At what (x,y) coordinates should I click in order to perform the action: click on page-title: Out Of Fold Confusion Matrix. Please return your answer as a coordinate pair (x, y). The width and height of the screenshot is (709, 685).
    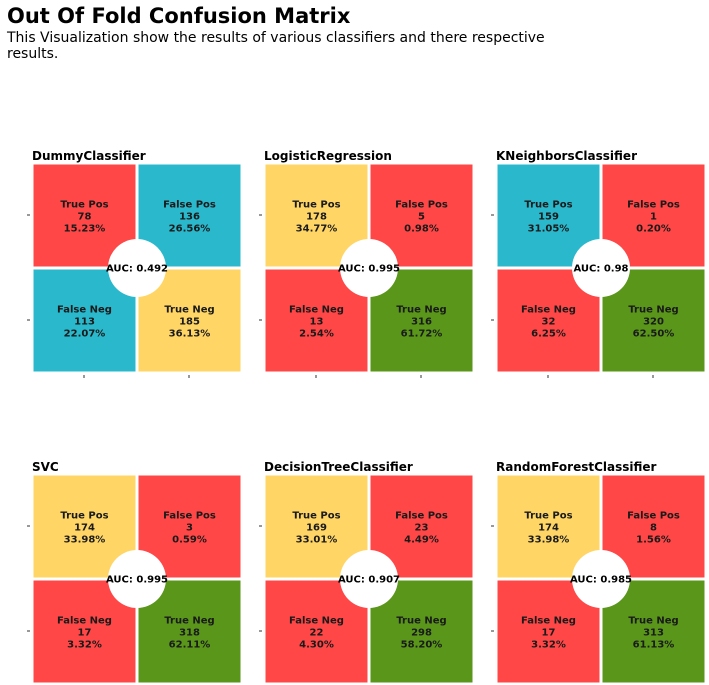
    Looking at the image, I should click on (179, 16).